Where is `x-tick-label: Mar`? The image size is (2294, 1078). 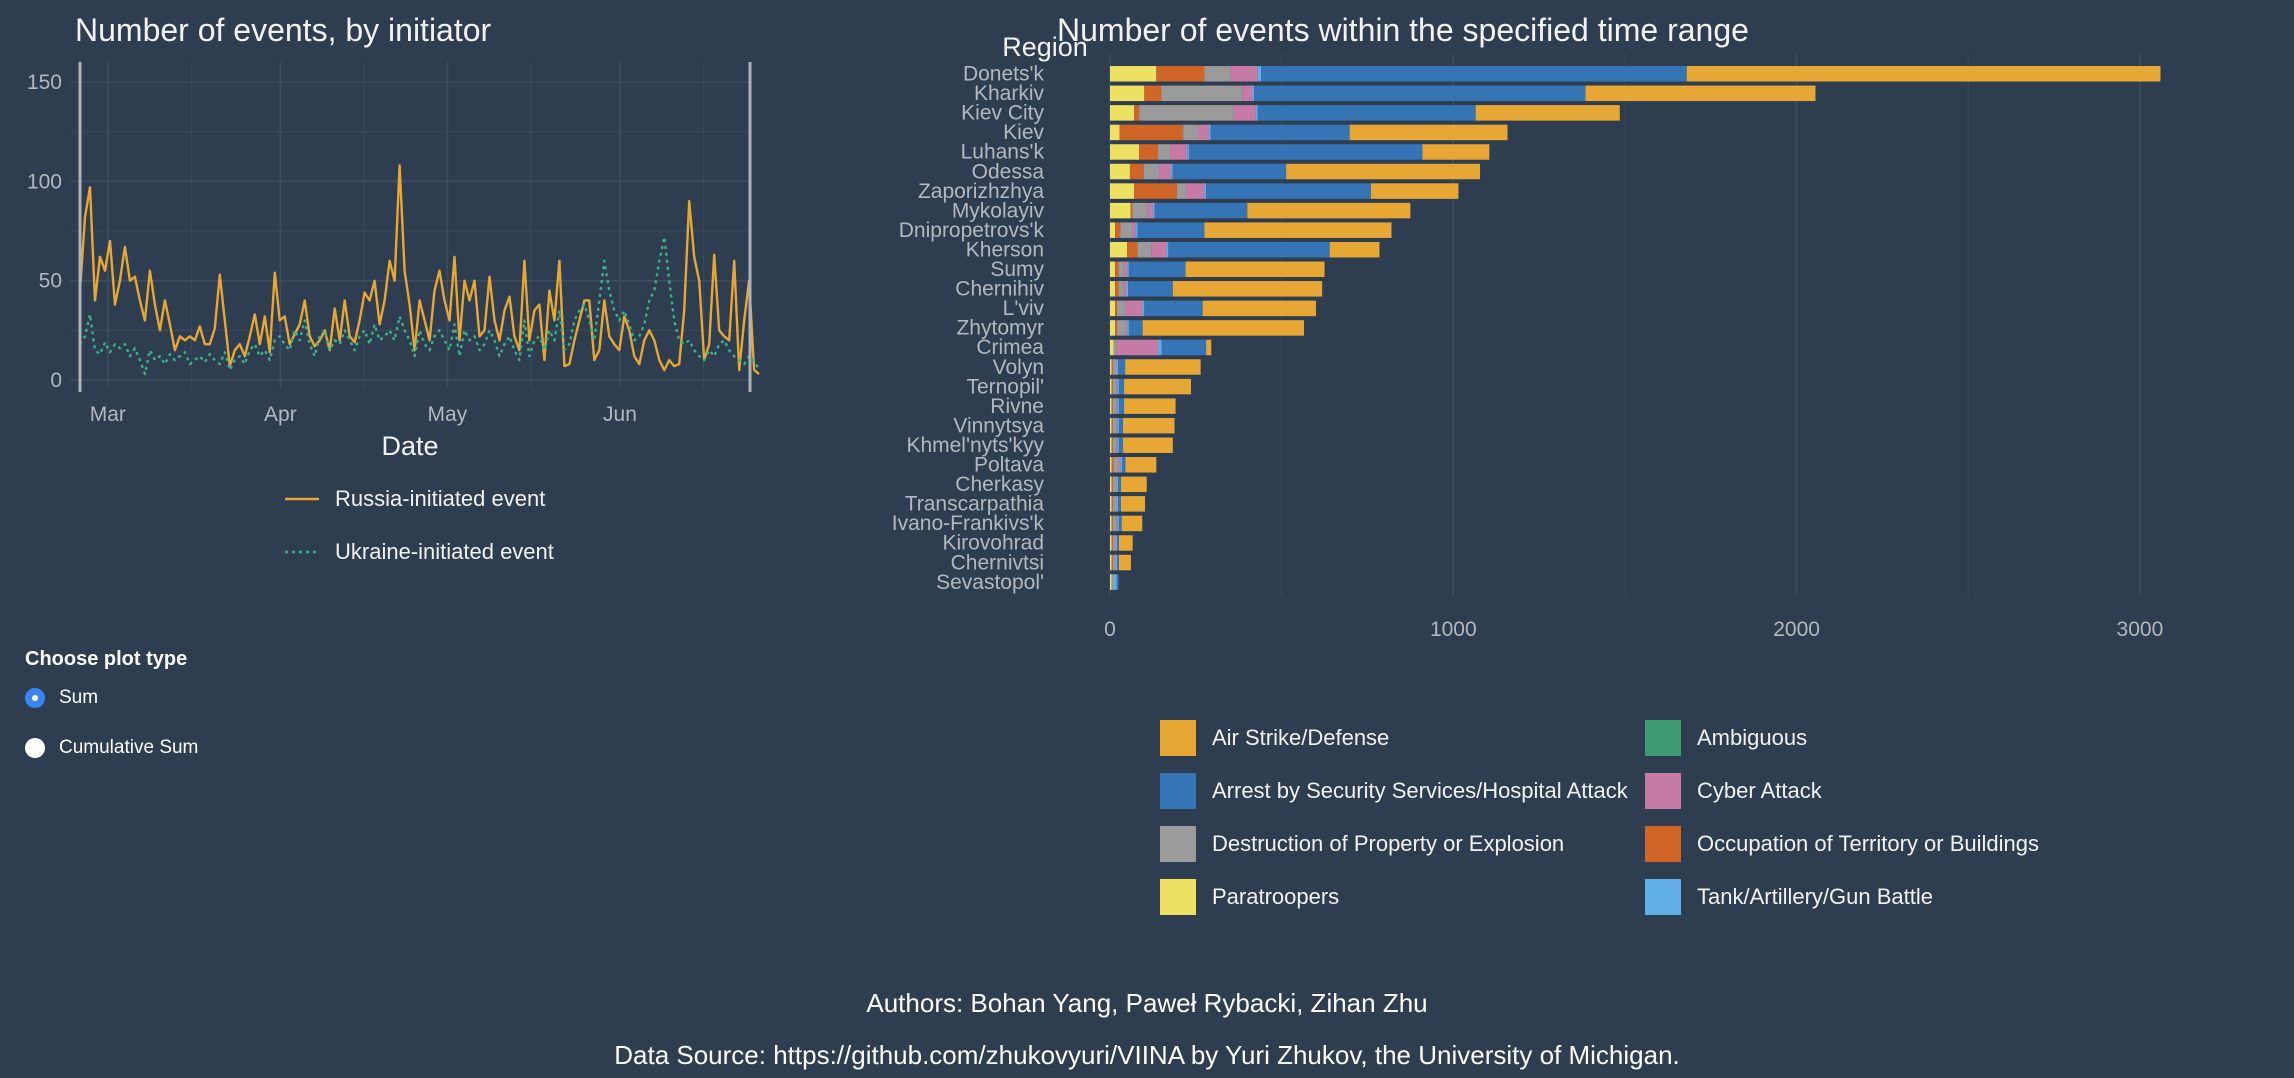 x-tick-label: Mar is located at coordinates (108, 414).